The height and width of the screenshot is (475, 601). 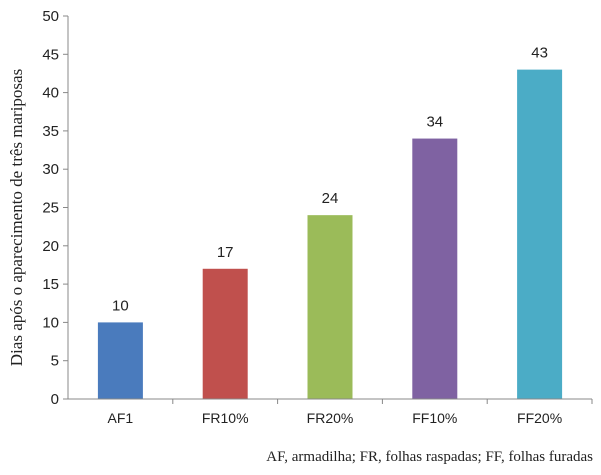 I want to click on y-tick-label: 20, so click(x=50, y=246).